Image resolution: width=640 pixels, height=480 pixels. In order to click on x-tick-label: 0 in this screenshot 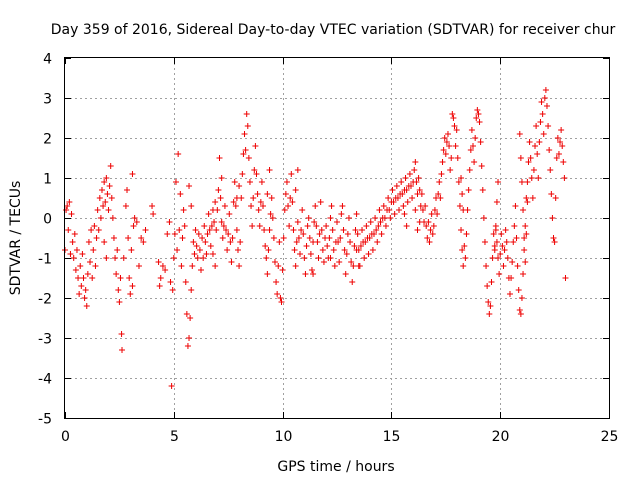, I will do `click(65, 437)`.